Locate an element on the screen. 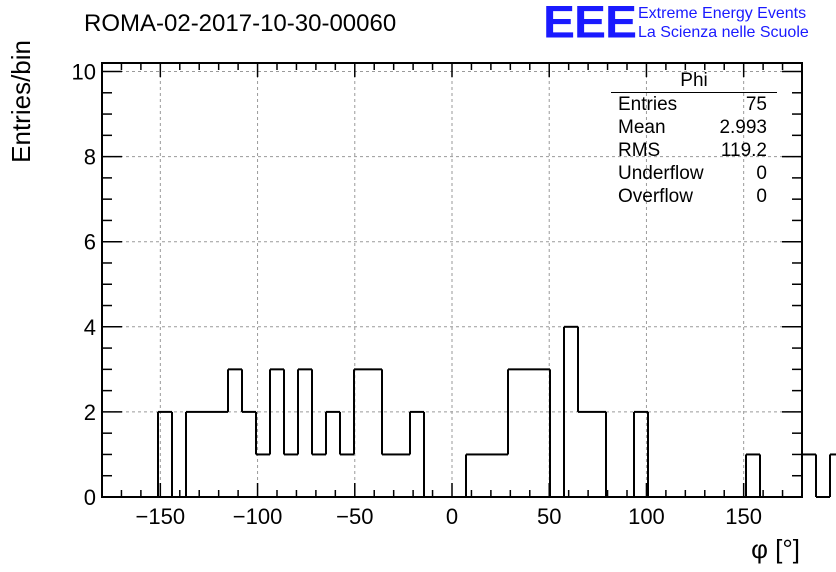 The height and width of the screenshot is (572, 836). y-tick-label: 8 is located at coordinates (90, 157).